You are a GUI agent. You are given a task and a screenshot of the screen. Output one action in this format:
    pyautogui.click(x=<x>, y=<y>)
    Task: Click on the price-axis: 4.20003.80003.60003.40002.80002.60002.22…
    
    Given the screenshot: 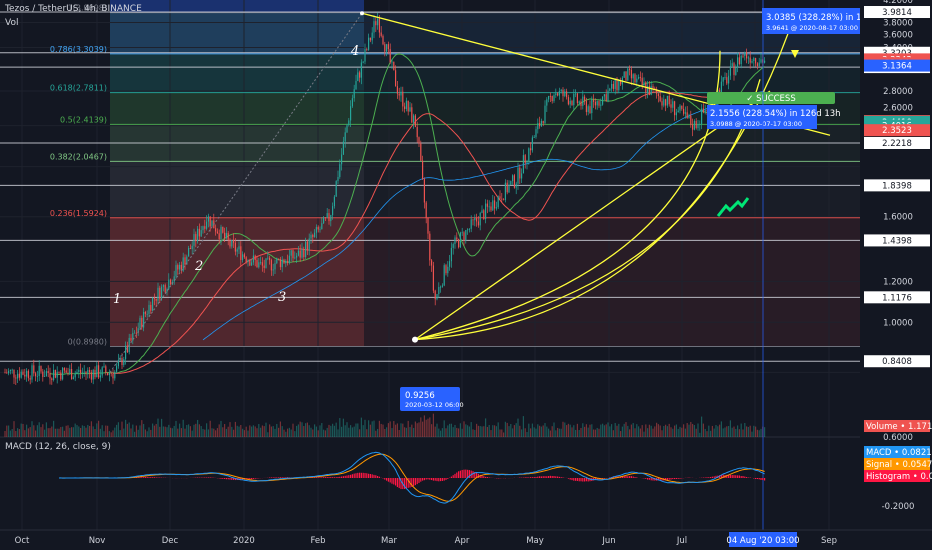 What is the action you would take?
    pyautogui.click(x=896, y=265)
    